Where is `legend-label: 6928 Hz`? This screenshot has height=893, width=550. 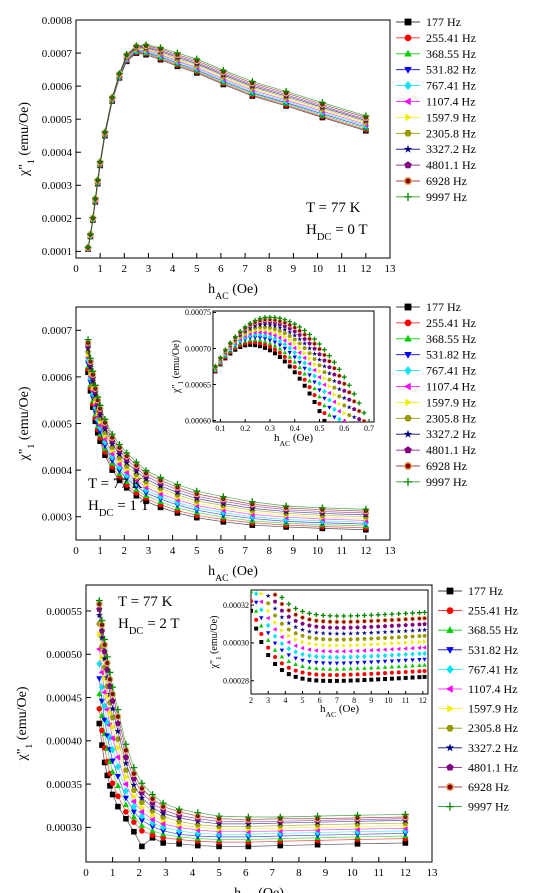 legend-label: 6928 Hz is located at coordinates (488, 787).